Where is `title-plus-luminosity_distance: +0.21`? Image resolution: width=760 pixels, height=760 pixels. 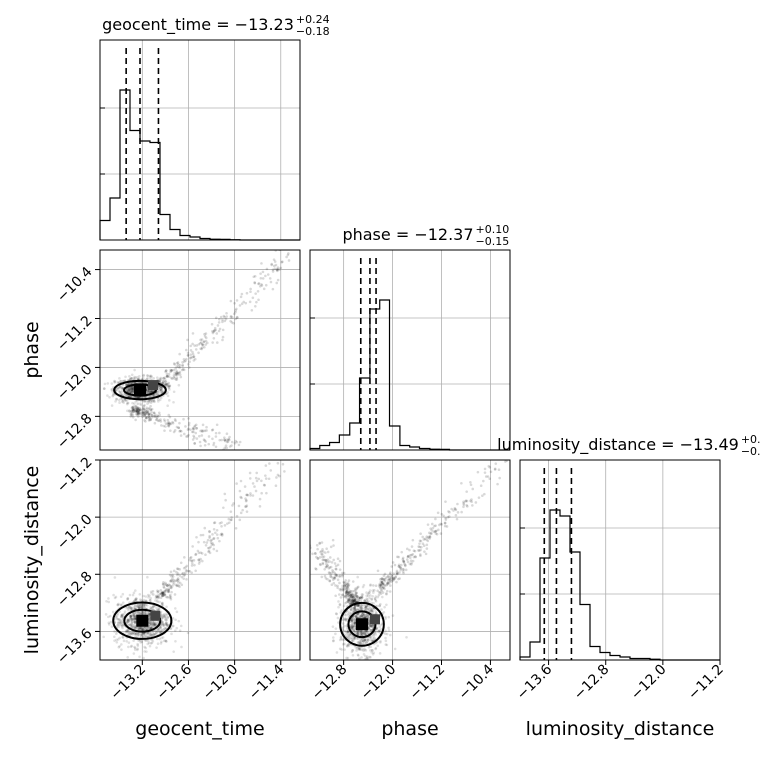 title-plus-luminosity_distance: +0.21 is located at coordinates (750, 439).